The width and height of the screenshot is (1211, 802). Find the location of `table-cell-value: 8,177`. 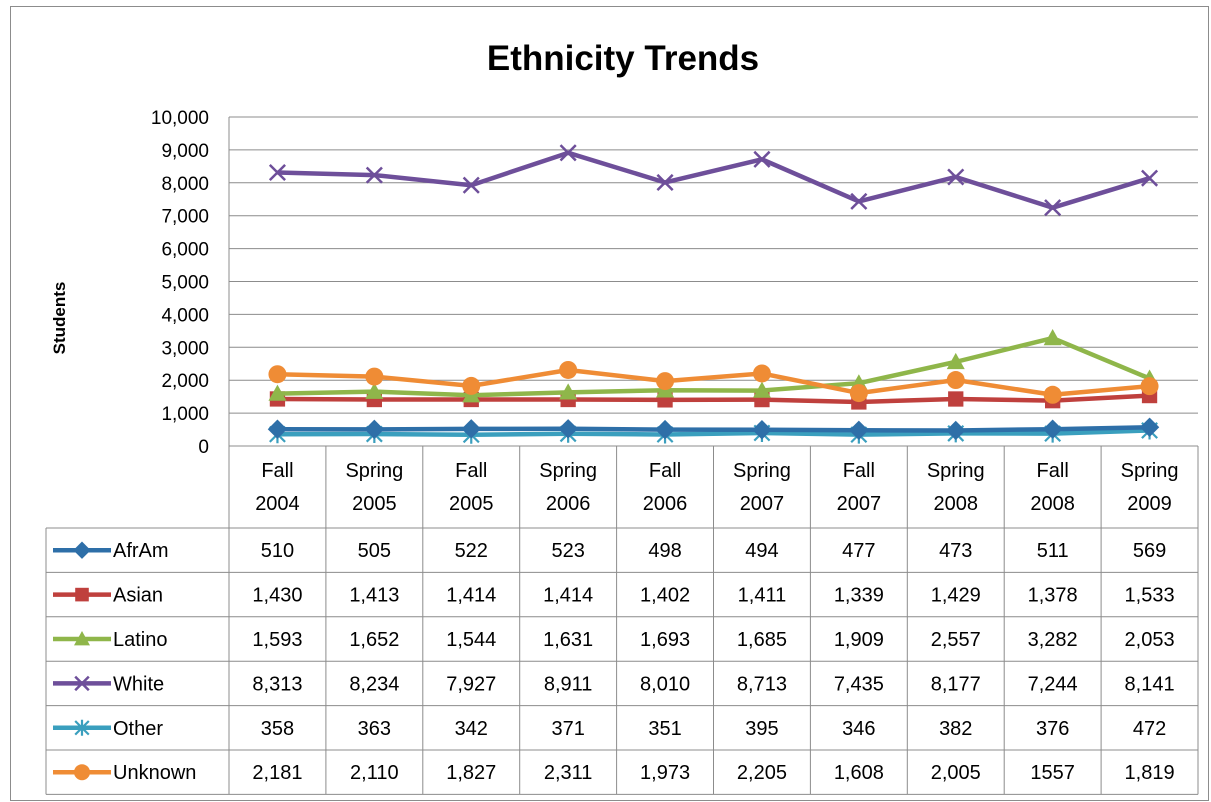

table-cell-value: 8,177 is located at coordinates (956, 684).